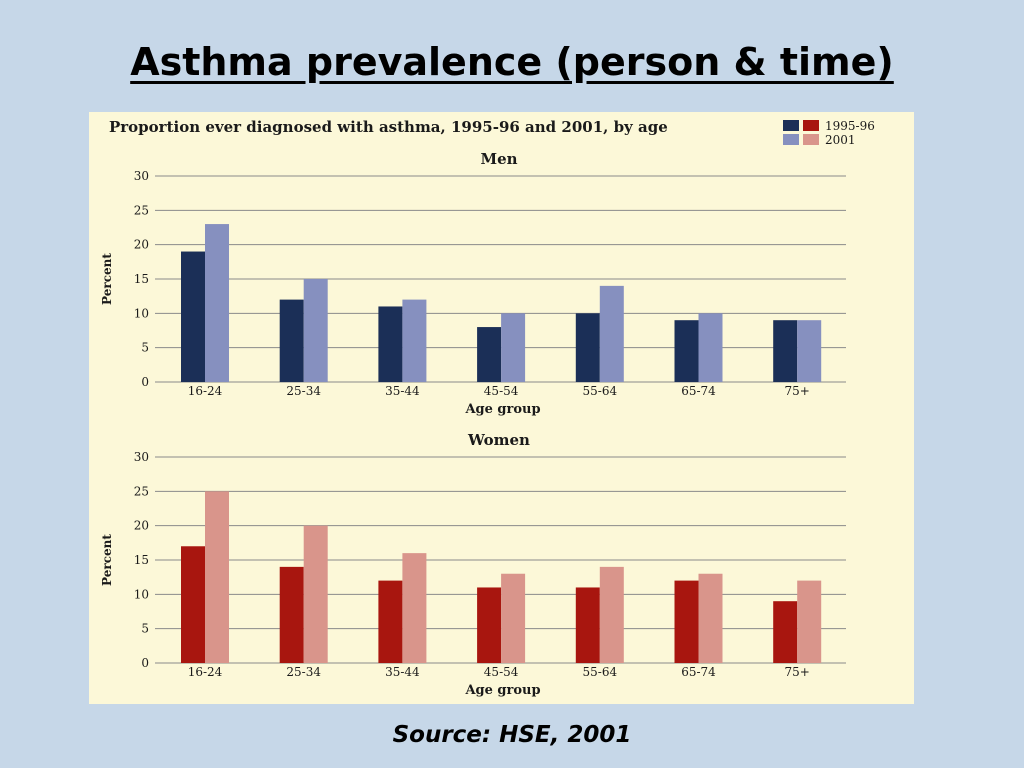 This screenshot has height=768, width=1024. Describe the element at coordinates (141, 560) in the screenshot. I see `women-y-tick-label: 15` at that location.